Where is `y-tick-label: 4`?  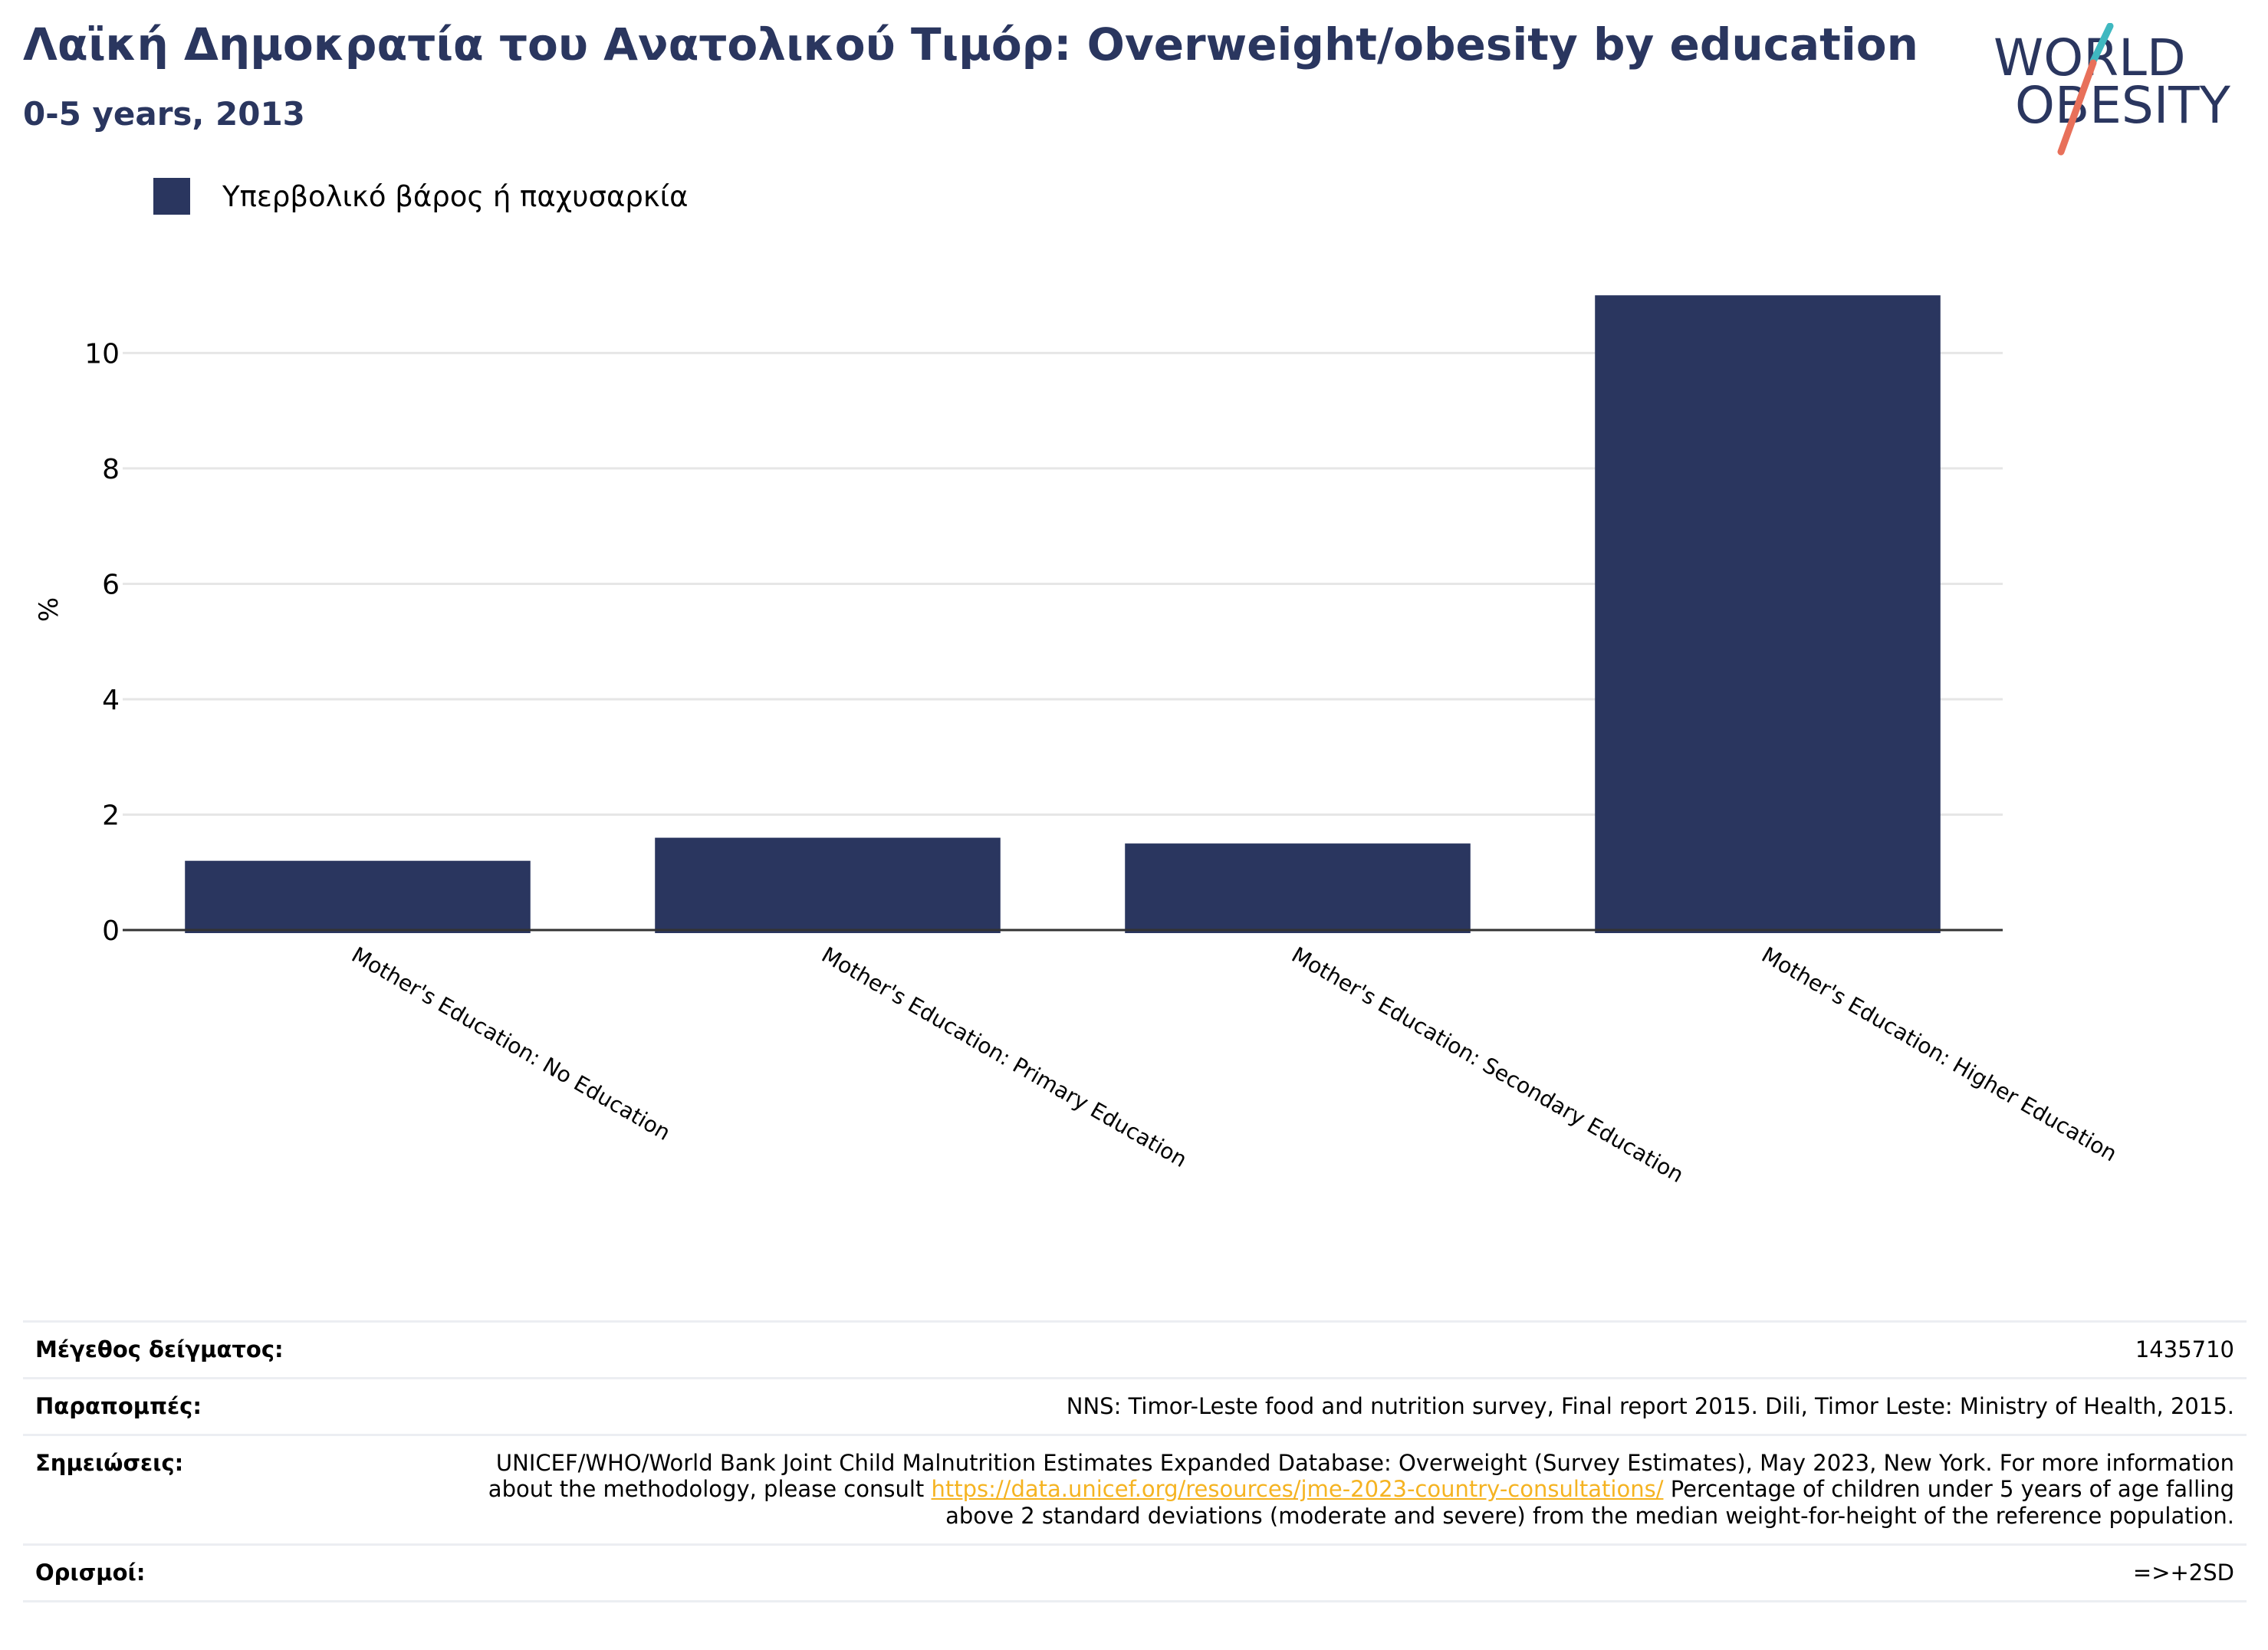
y-tick-label: 4 is located at coordinates (111, 700).